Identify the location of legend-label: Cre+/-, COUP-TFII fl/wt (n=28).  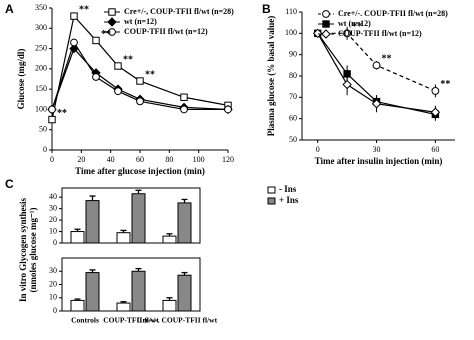
(179, 11).